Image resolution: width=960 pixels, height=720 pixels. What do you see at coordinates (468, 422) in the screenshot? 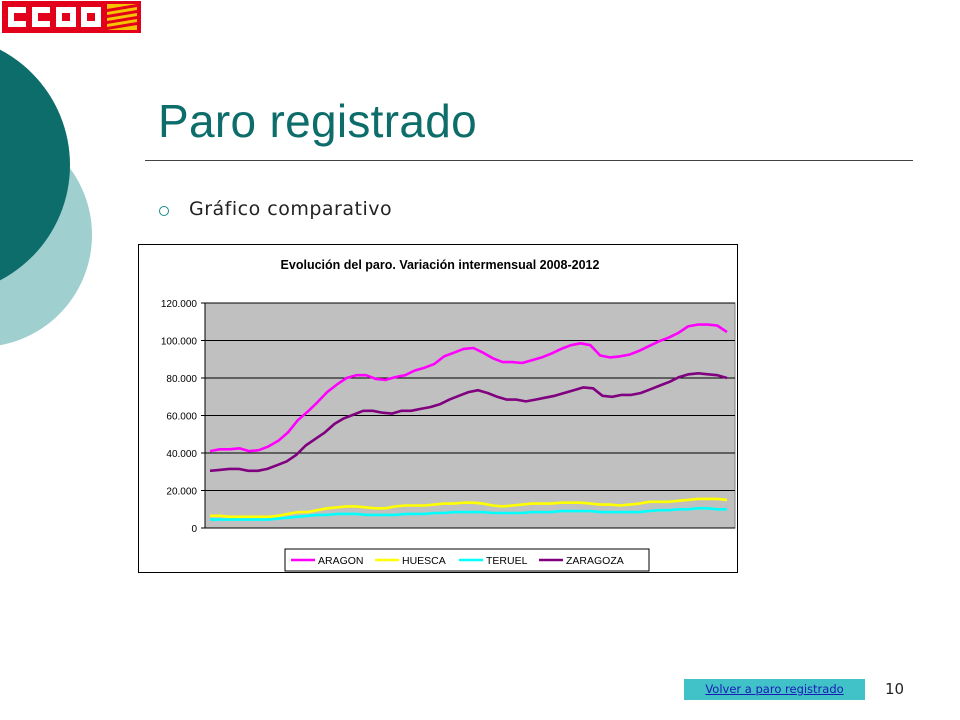
I see `series-line-zaragoza` at bounding box center [468, 422].